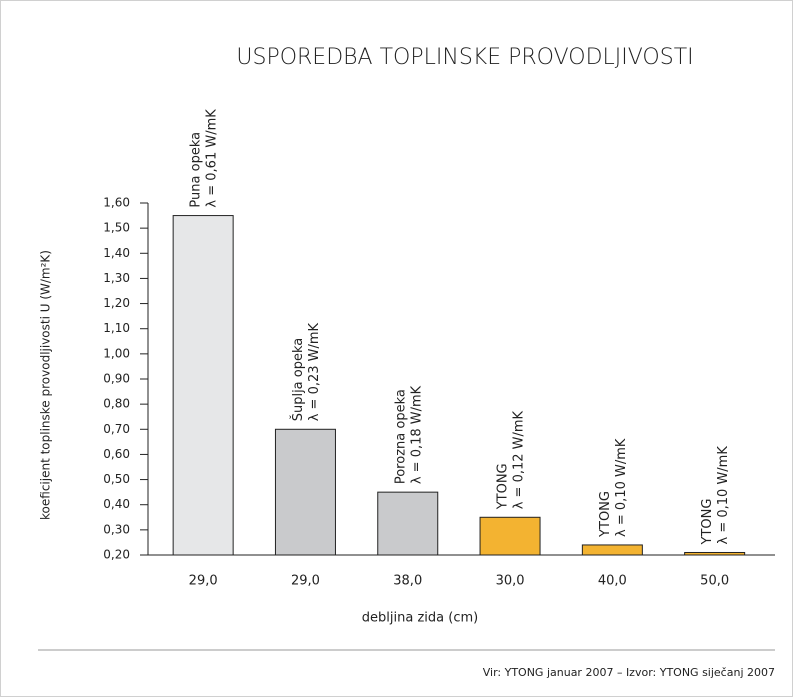 The image size is (793, 697). What do you see at coordinates (116, 555) in the screenshot?
I see `y-tick-label: 0,20` at bounding box center [116, 555].